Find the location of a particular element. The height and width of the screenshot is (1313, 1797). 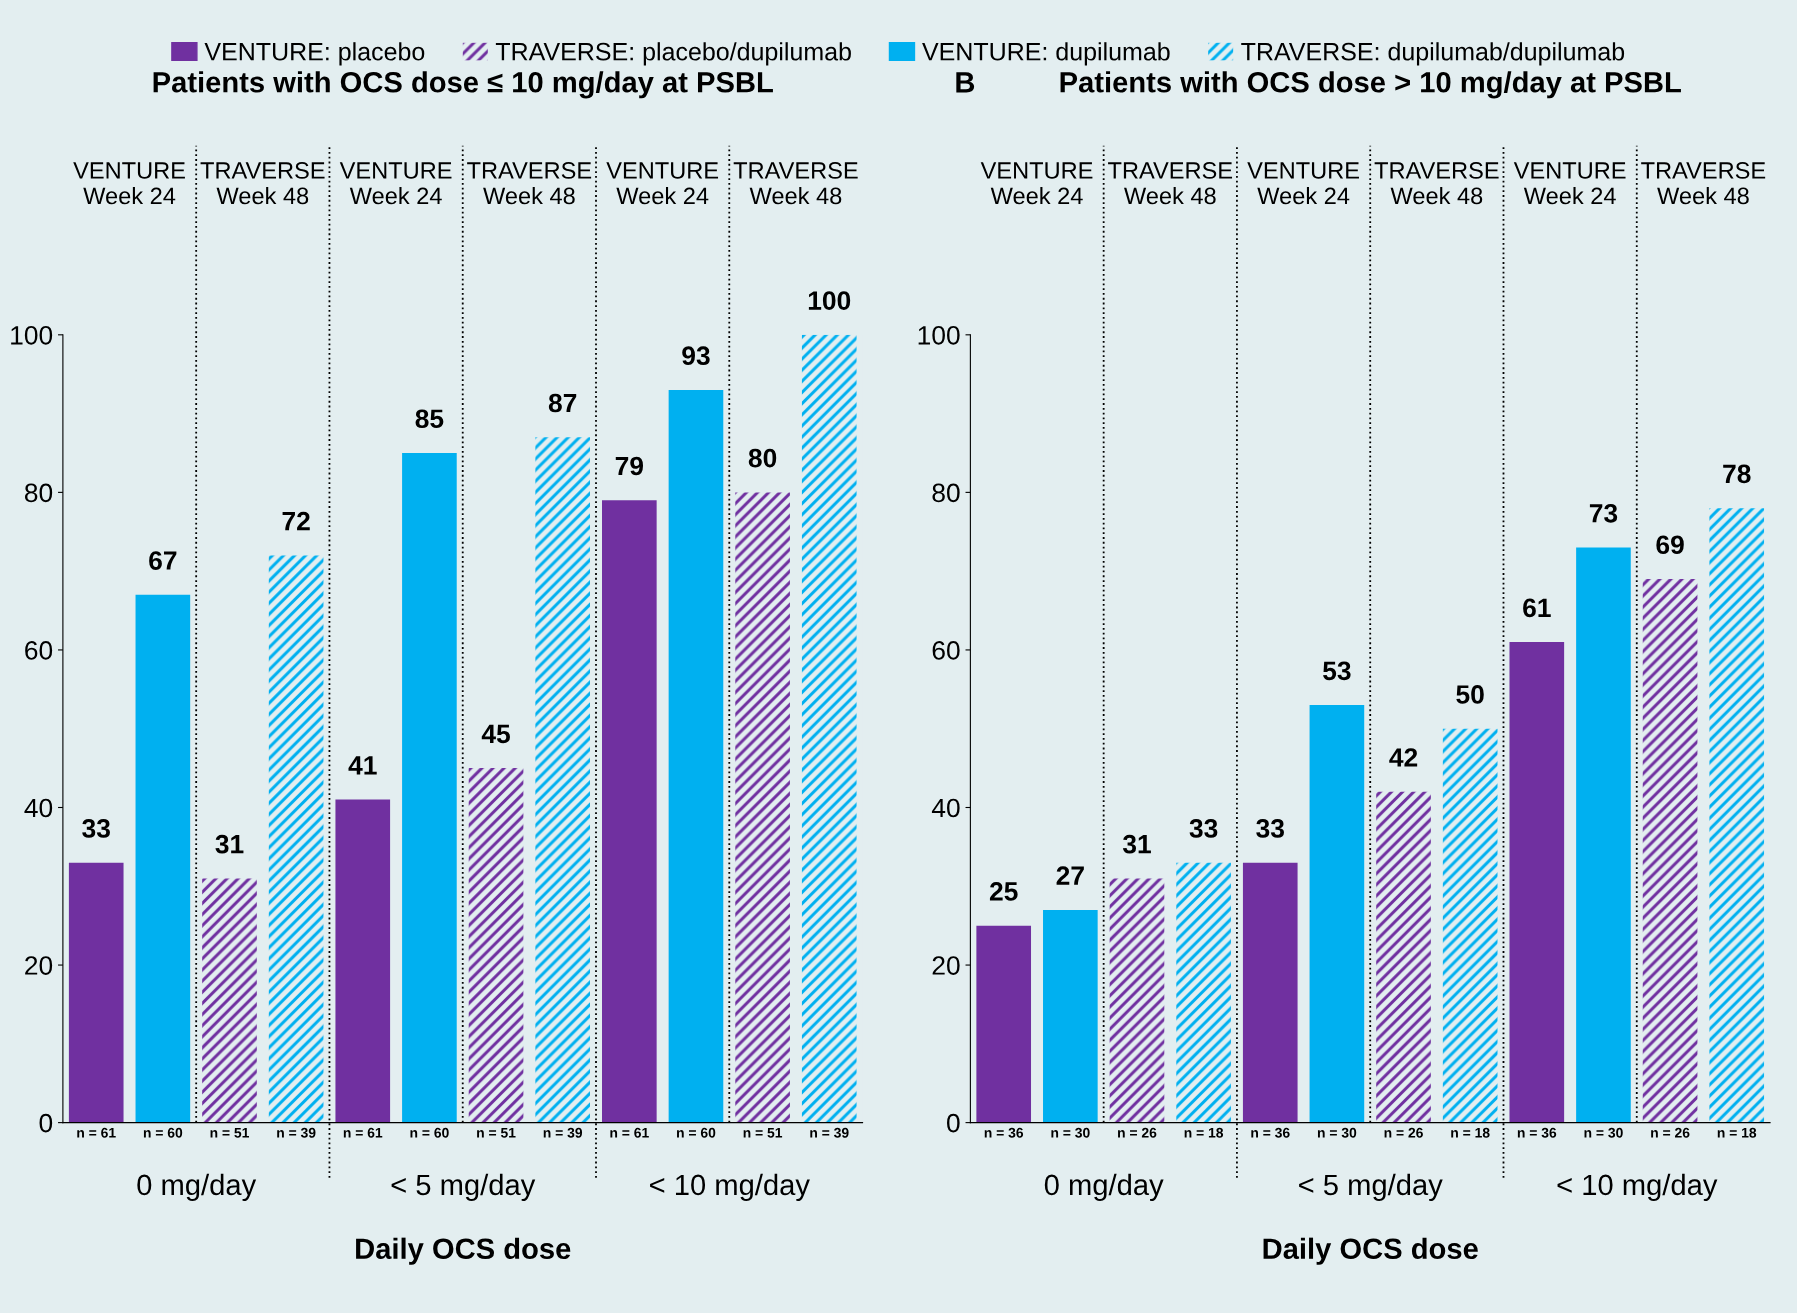

data-label: 80 is located at coordinates (762, 458).